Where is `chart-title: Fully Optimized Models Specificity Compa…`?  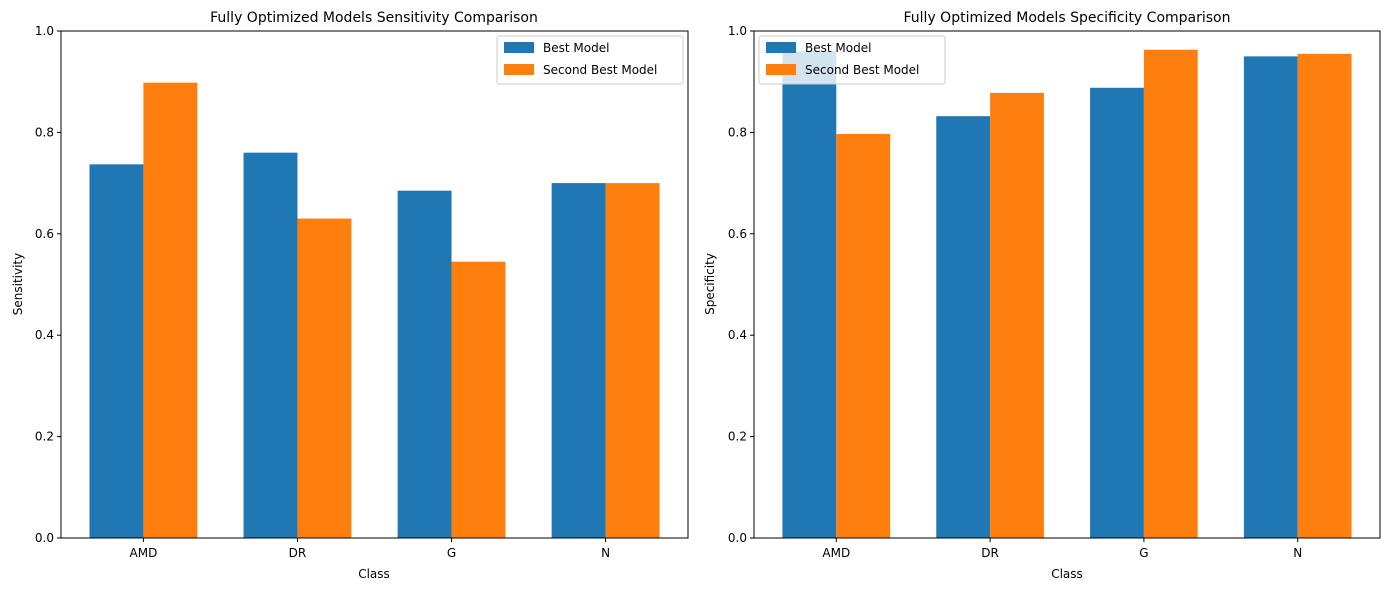 chart-title: Fully Optimized Models Specificity Compa… is located at coordinates (1067, 18).